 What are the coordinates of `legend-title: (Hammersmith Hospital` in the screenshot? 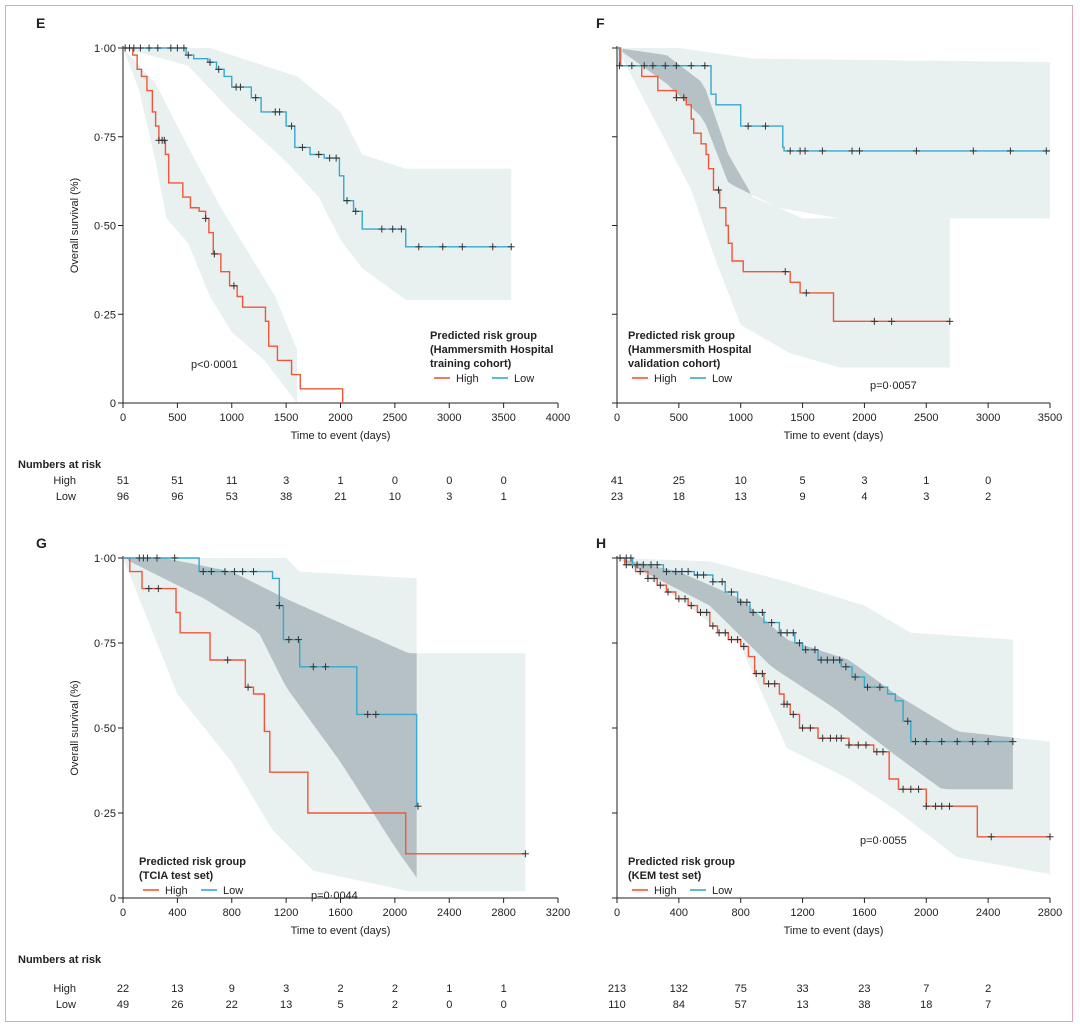 It's located at (491, 350).